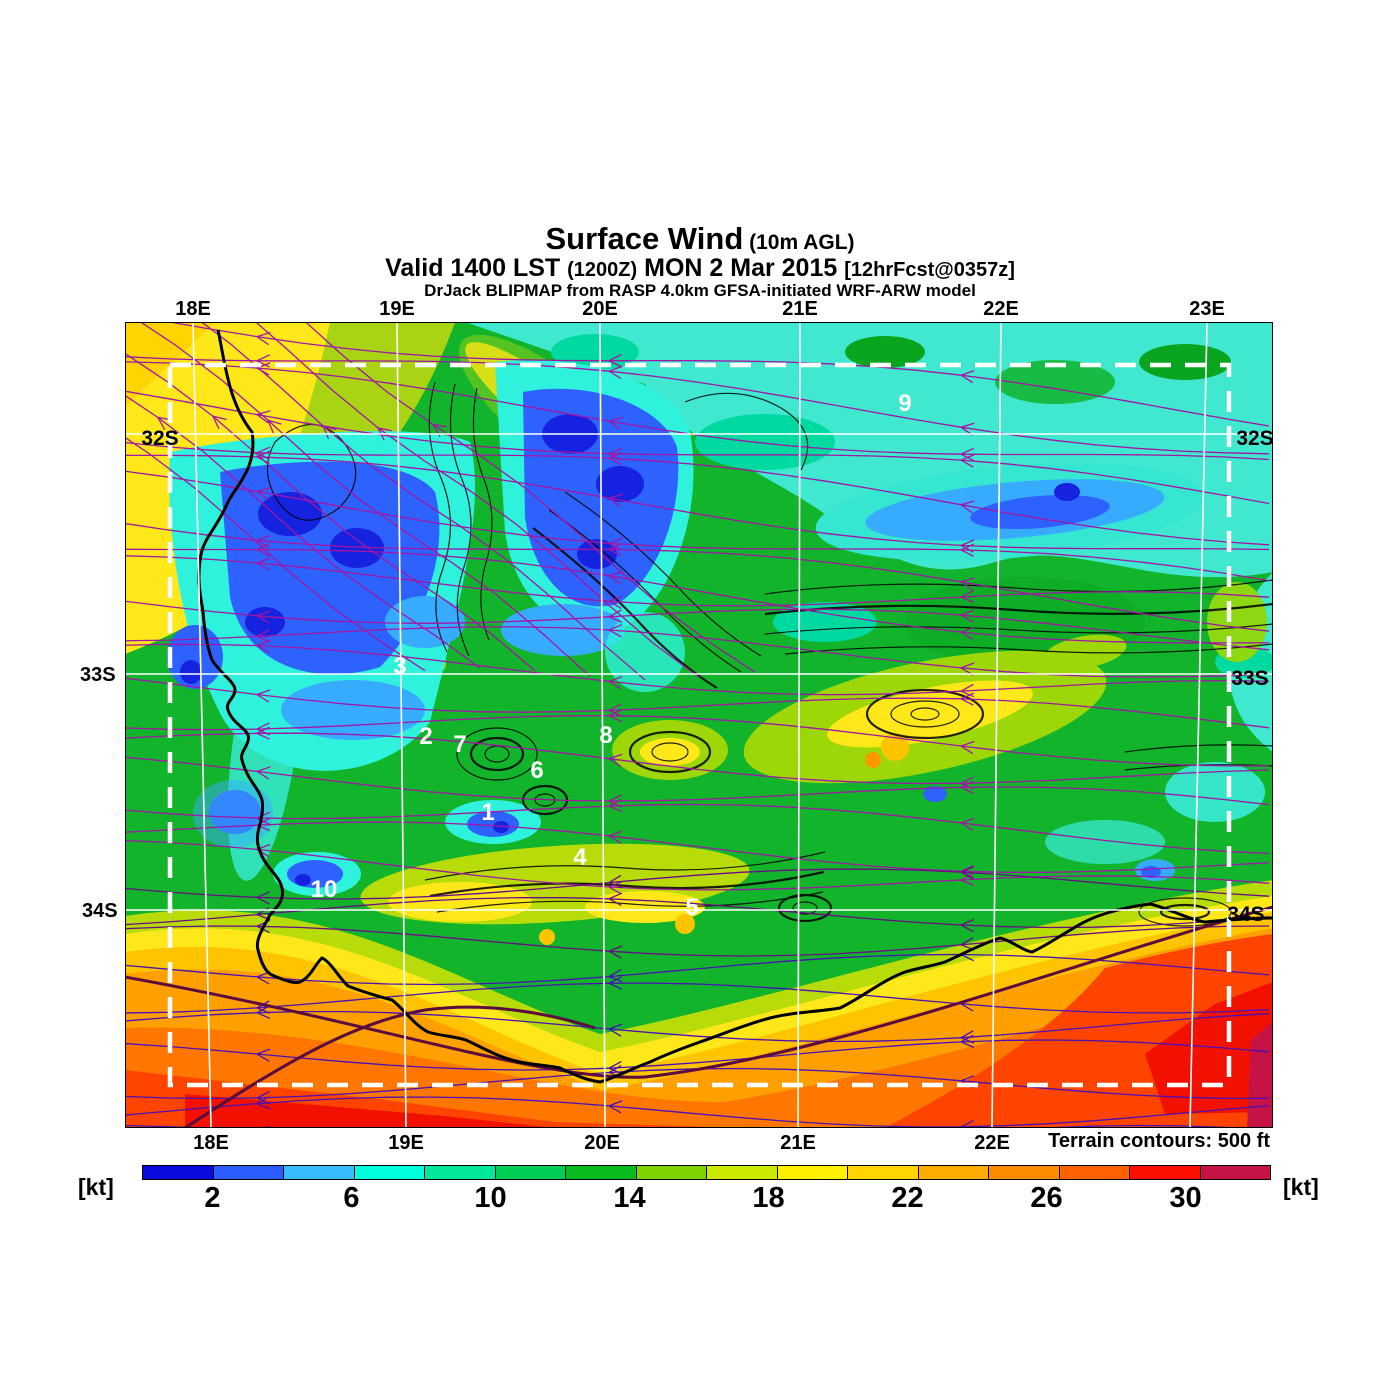  Describe the element at coordinates (1245, 914) in the screenshot. I see `grid-label-inner-34S: 34S` at that location.